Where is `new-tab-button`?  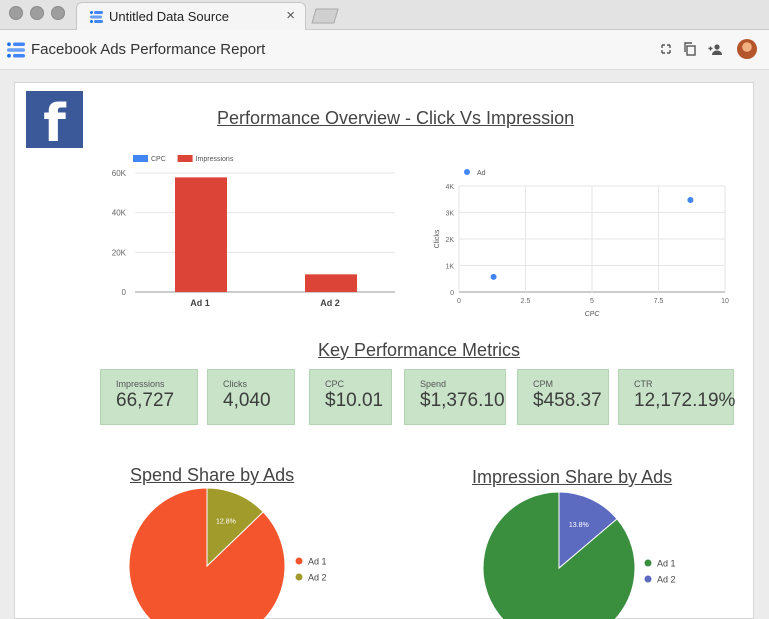
new-tab-button is located at coordinates (325, 16).